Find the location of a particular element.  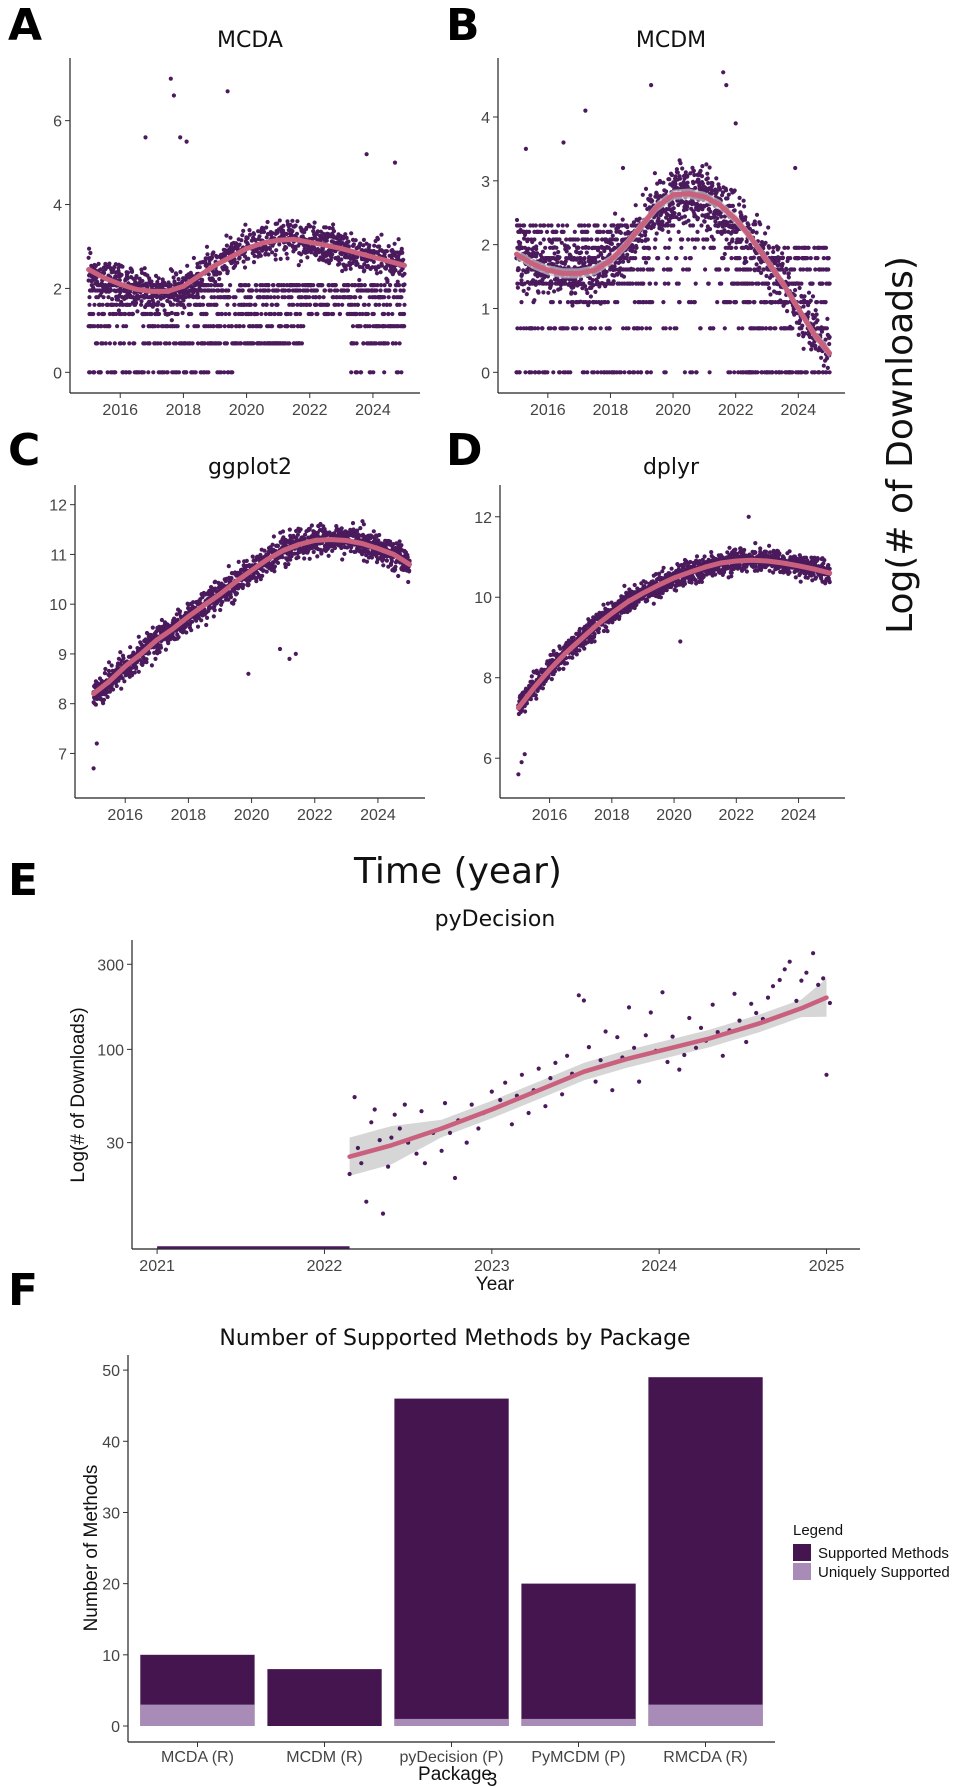

x-tick-label: 2016 is located at coordinates (125, 815).